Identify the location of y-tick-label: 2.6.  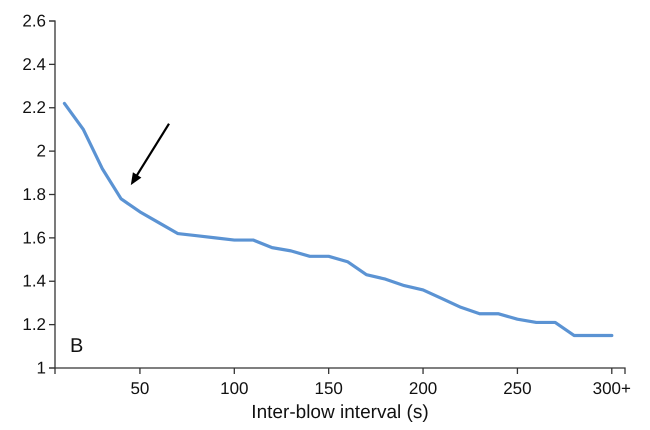
(34, 20).